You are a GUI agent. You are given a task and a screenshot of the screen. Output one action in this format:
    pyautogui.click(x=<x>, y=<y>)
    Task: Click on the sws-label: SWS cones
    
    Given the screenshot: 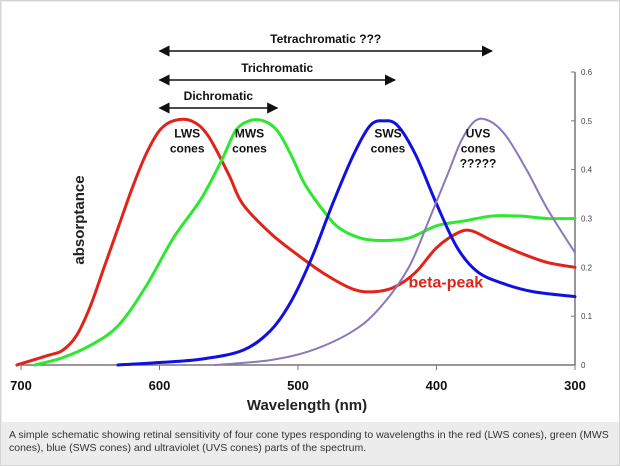 What is the action you would take?
    pyautogui.click(x=388, y=140)
    